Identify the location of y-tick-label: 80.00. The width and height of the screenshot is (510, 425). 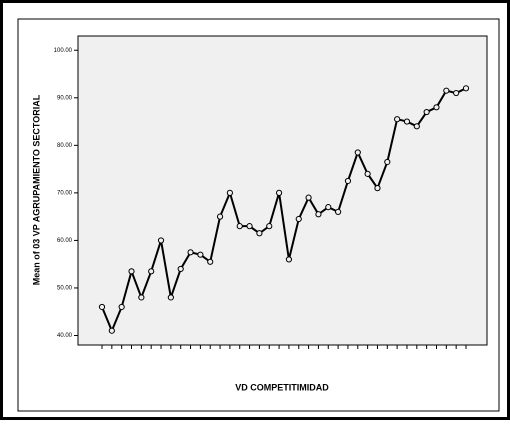
(65, 146).